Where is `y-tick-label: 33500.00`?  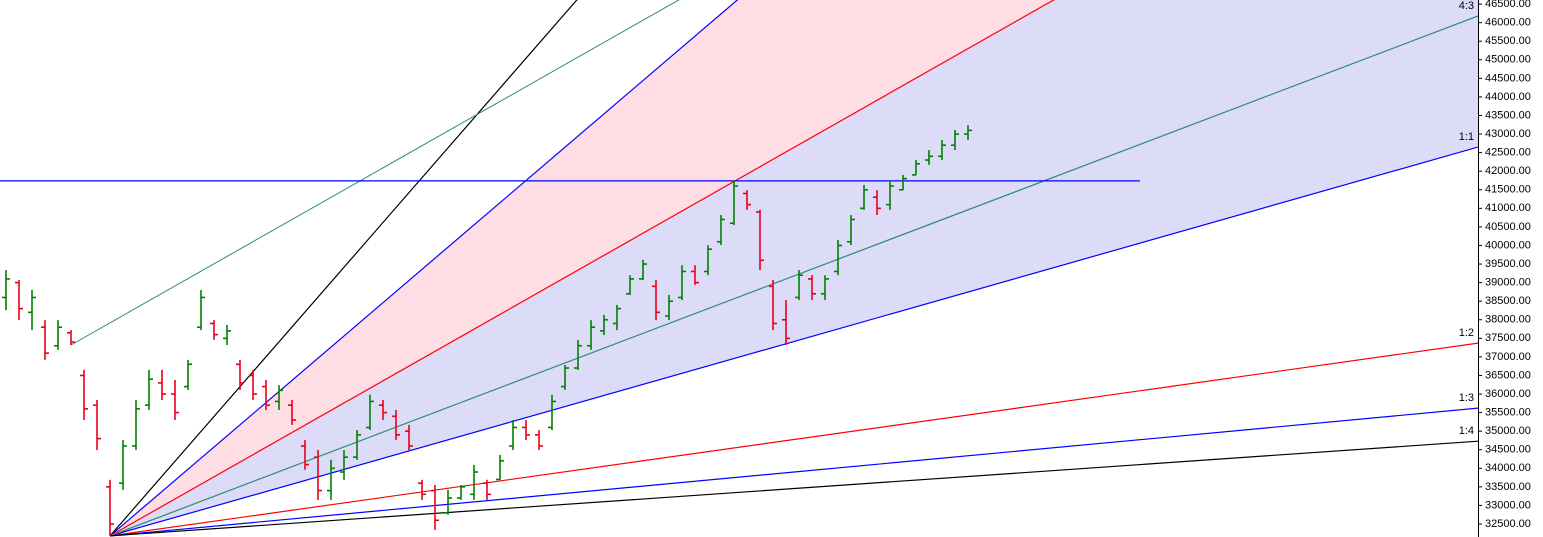 y-tick-label: 33500.00 is located at coordinates (1508, 487).